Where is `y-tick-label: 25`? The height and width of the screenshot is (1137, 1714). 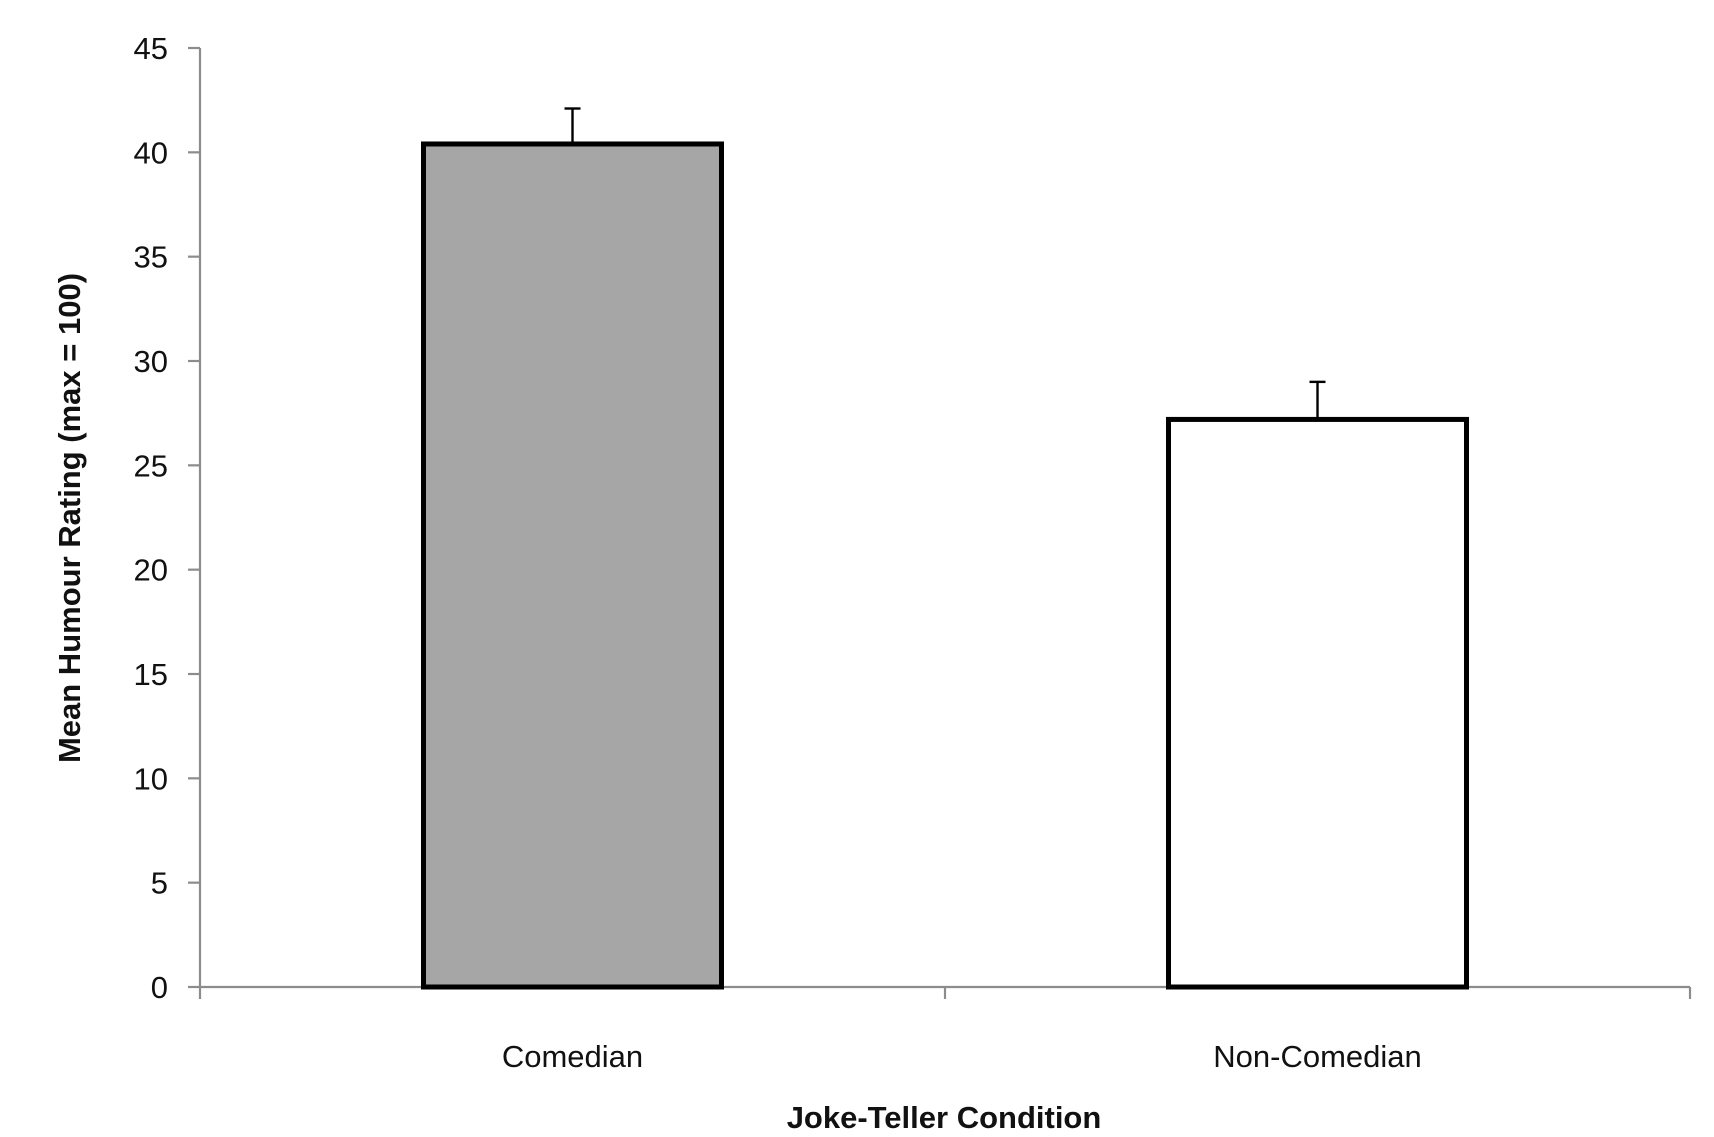 y-tick-label: 25 is located at coordinates (151, 465).